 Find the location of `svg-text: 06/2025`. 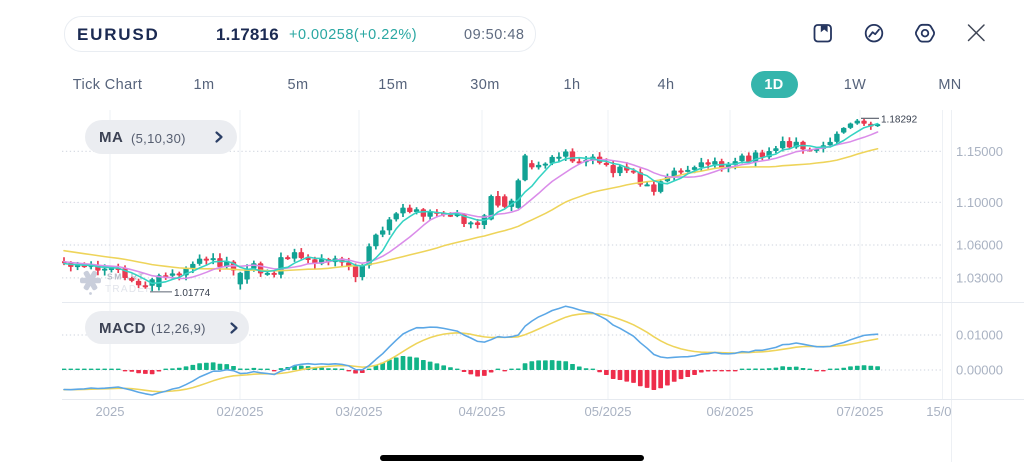

svg-text: 06/2025 is located at coordinates (730, 411).